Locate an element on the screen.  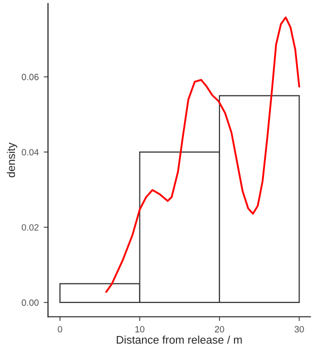
y-tick-label: 0.06 is located at coordinates (30, 77).